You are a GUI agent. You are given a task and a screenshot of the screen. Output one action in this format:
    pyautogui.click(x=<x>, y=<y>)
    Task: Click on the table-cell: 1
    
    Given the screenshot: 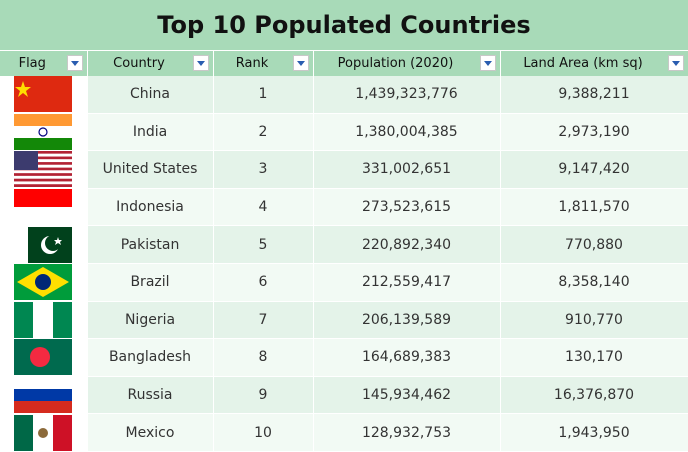 What is the action you would take?
    pyautogui.click(x=263, y=95)
    